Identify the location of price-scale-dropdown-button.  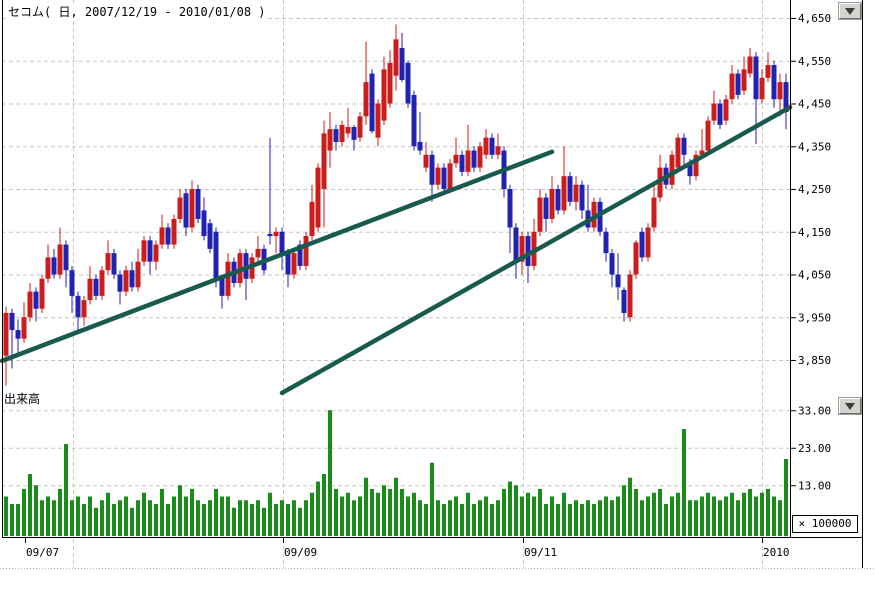
(850, 11).